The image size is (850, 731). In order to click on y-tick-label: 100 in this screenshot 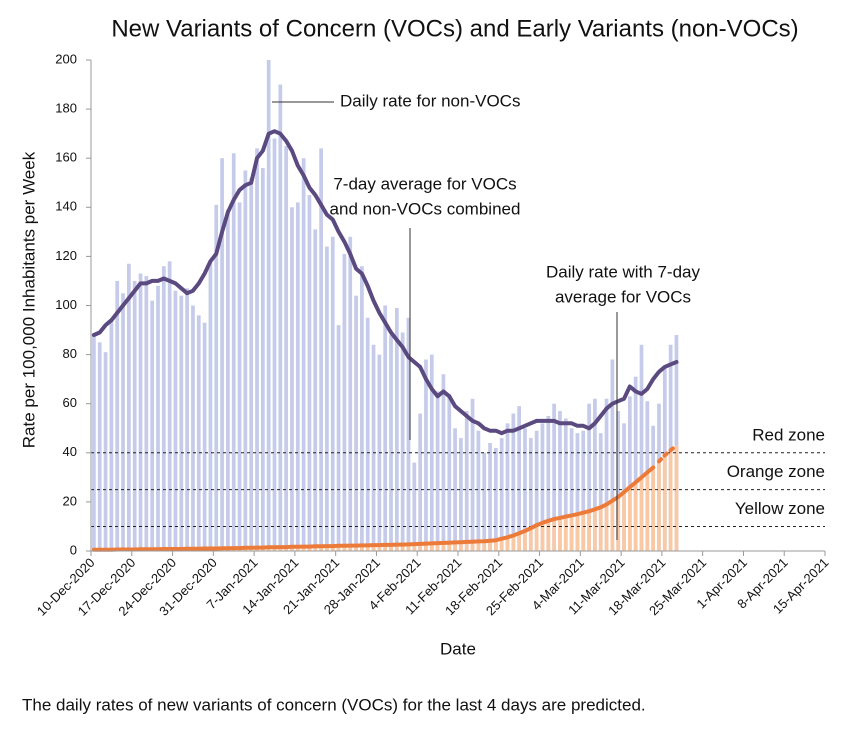, I will do `click(66, 304)`.